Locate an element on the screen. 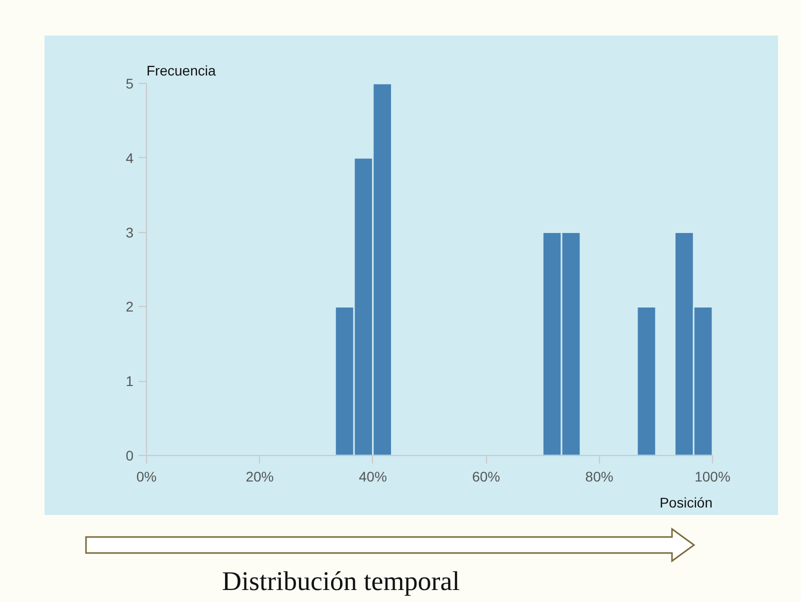  y-tick-label: 5 is located at coordinates (130, 84).